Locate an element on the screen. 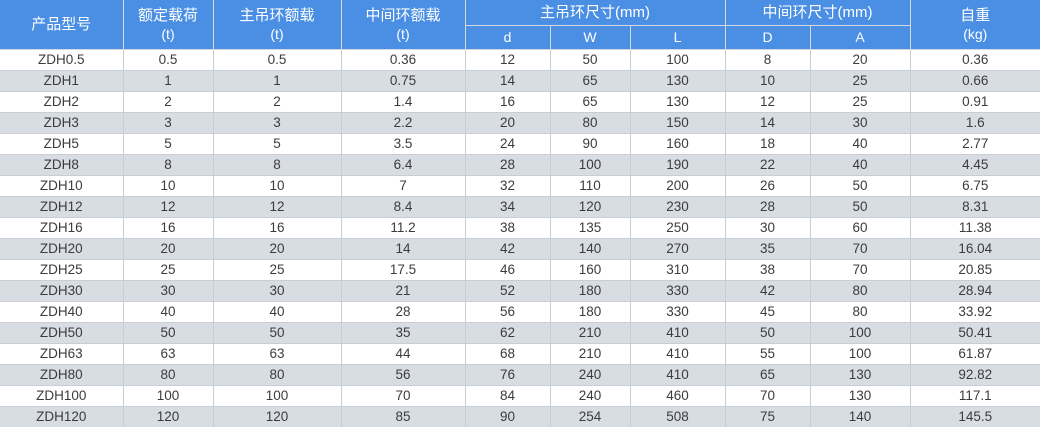 The image size is (1040, 429). table-row: ZDH1 1 1 0.75 14 65 130 10 25 0.66 is located at coordinates (520, 81).